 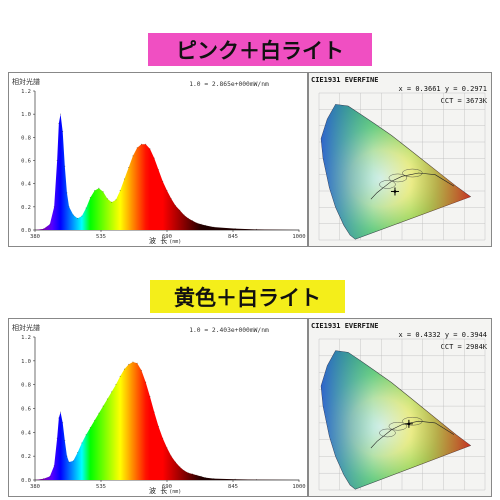 I want to click on cie-readout: x = 0.3661 y = 0.2971, so click(x=442, y=89).